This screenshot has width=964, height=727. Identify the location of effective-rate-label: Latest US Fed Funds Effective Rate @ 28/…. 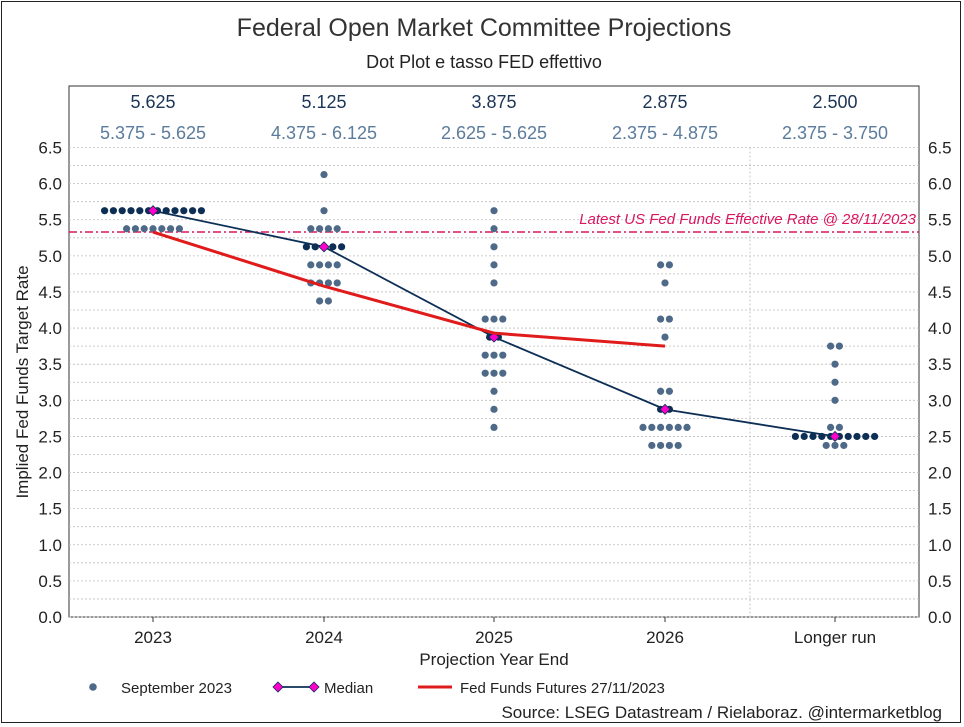
(747, 219).